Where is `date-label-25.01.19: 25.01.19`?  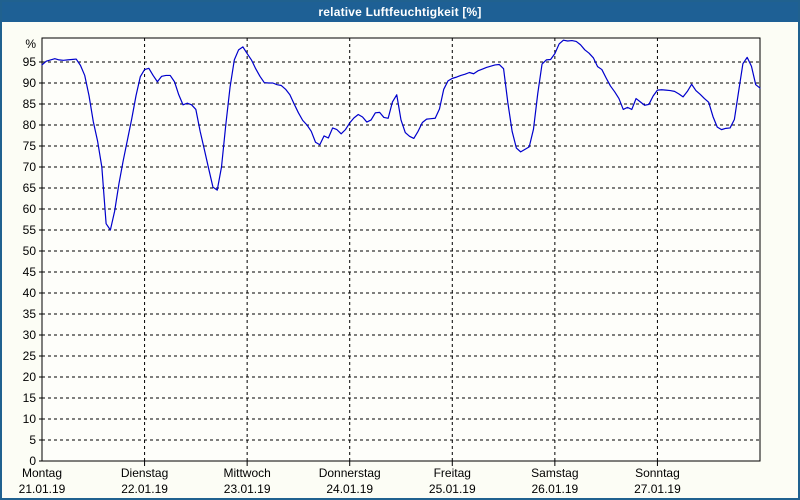
date-label-25.01.19: 25.01.19 is located at coordinates (452, 489).